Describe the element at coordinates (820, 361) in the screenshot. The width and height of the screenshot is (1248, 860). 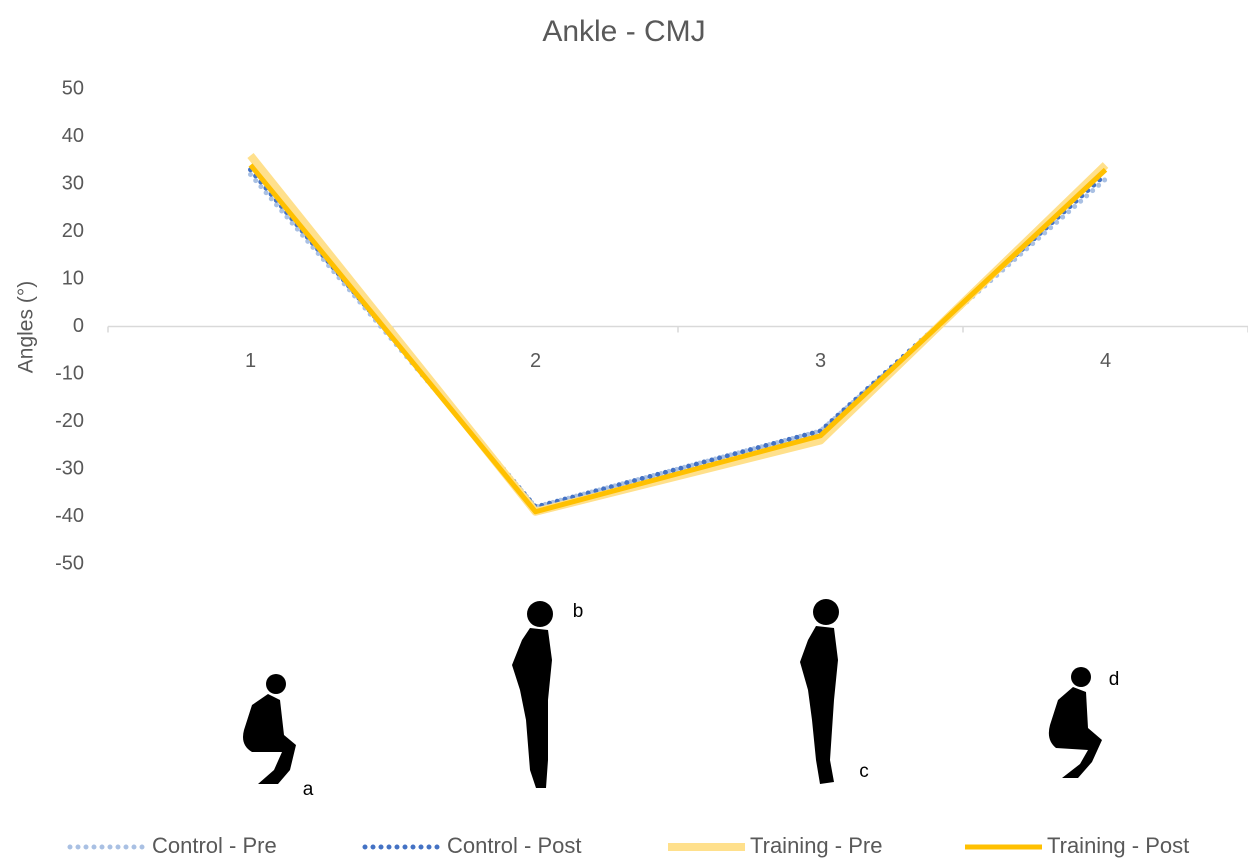
I see `x-tick-label: 3` at that location.